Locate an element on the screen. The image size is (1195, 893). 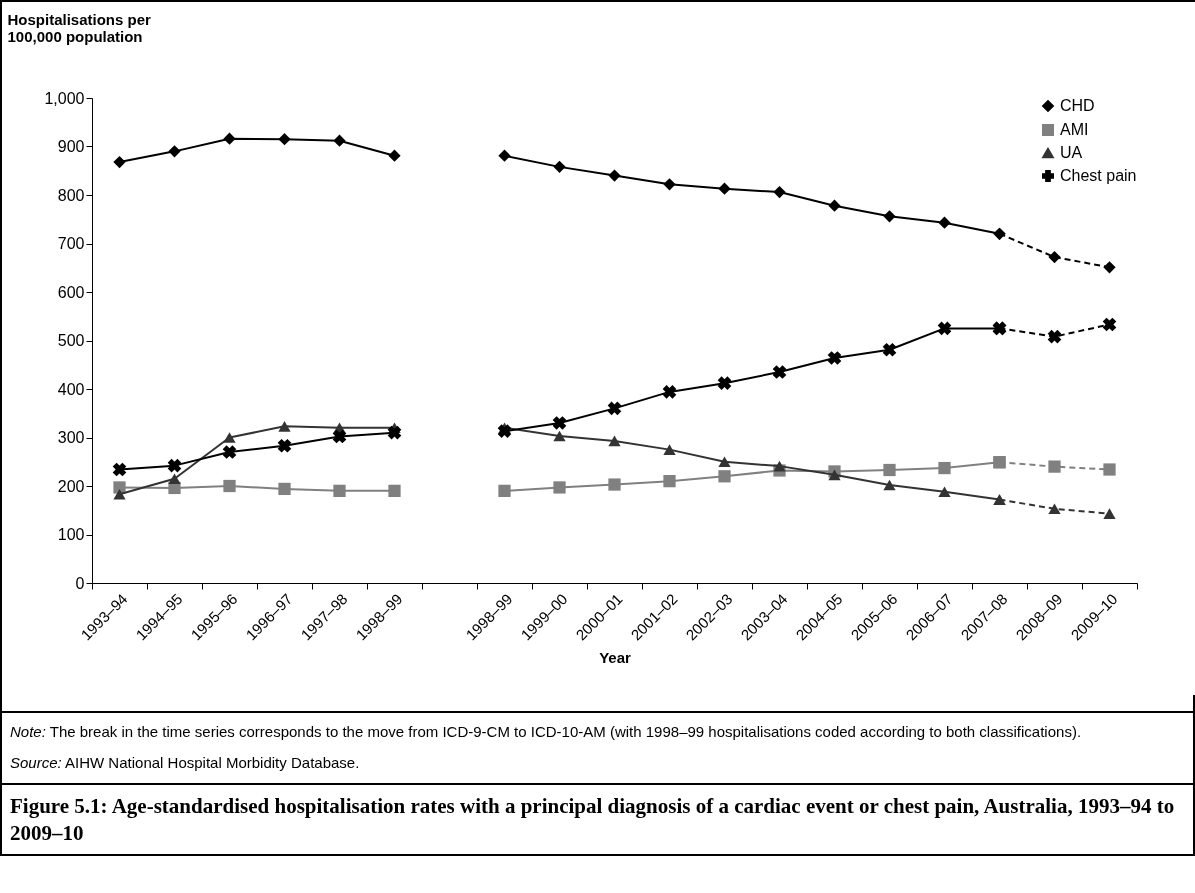
legend-label: UA is located at coordinates (1071, 152).